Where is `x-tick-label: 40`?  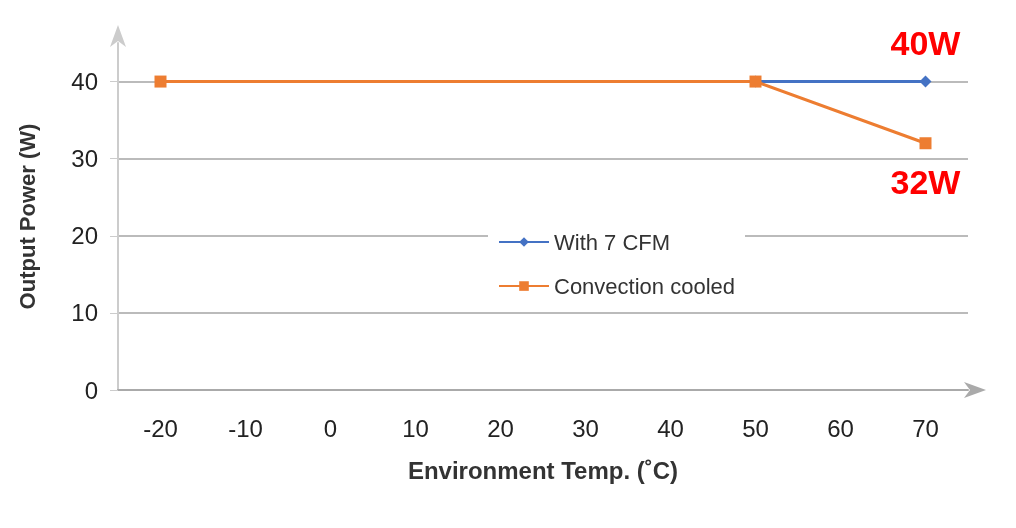
x-tick-label: 40 is located at coordinates (670, 428).